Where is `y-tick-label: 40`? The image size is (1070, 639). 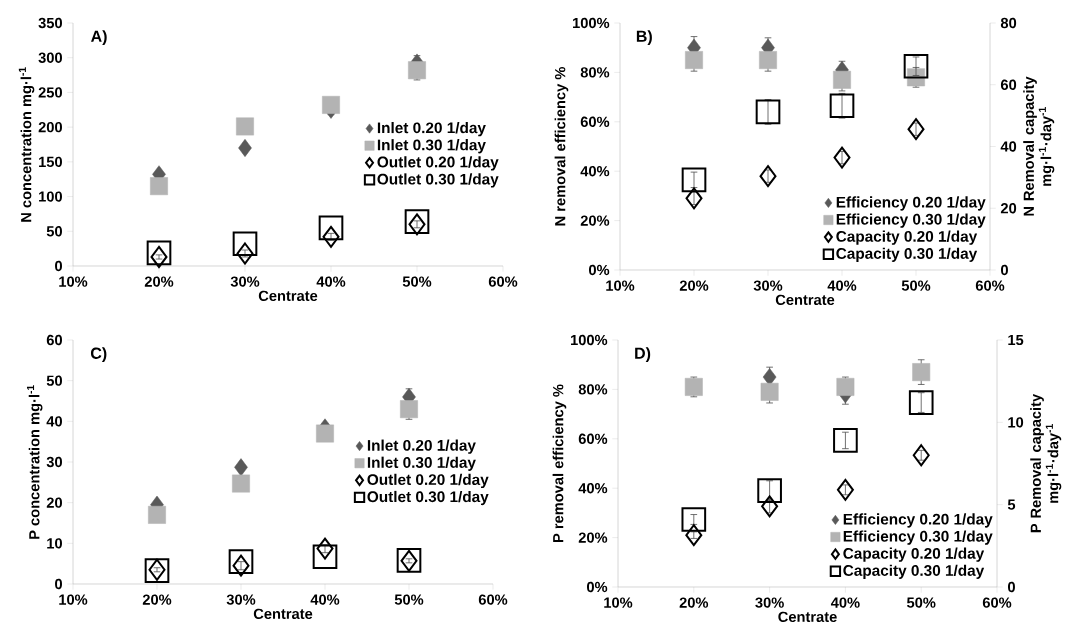 y-tick-label: 40 is located at coordinates (54, 421).